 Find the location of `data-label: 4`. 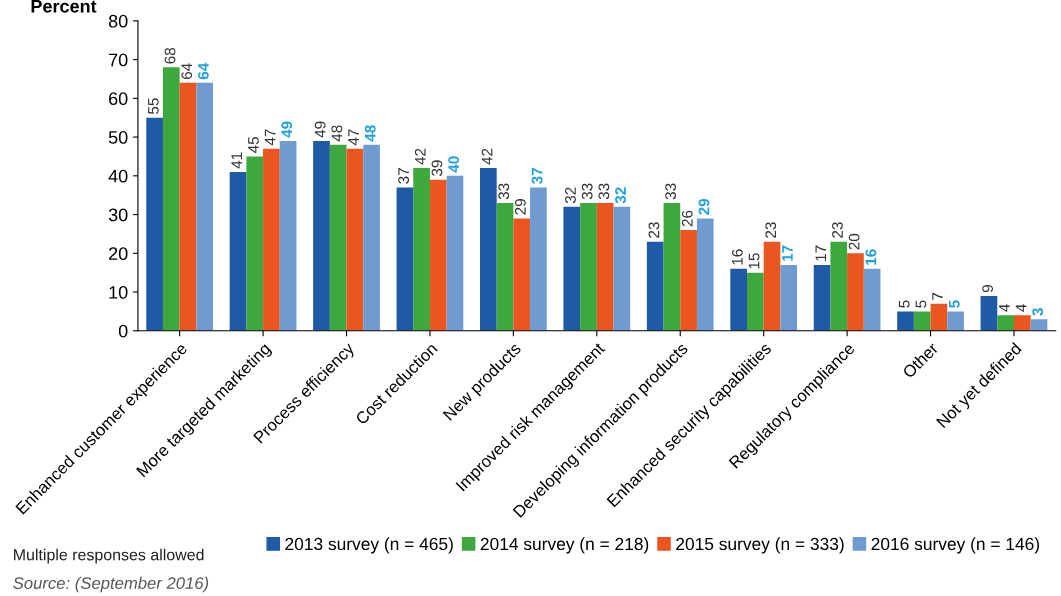

data-label: 4 is located at coordinates (1004, 308).